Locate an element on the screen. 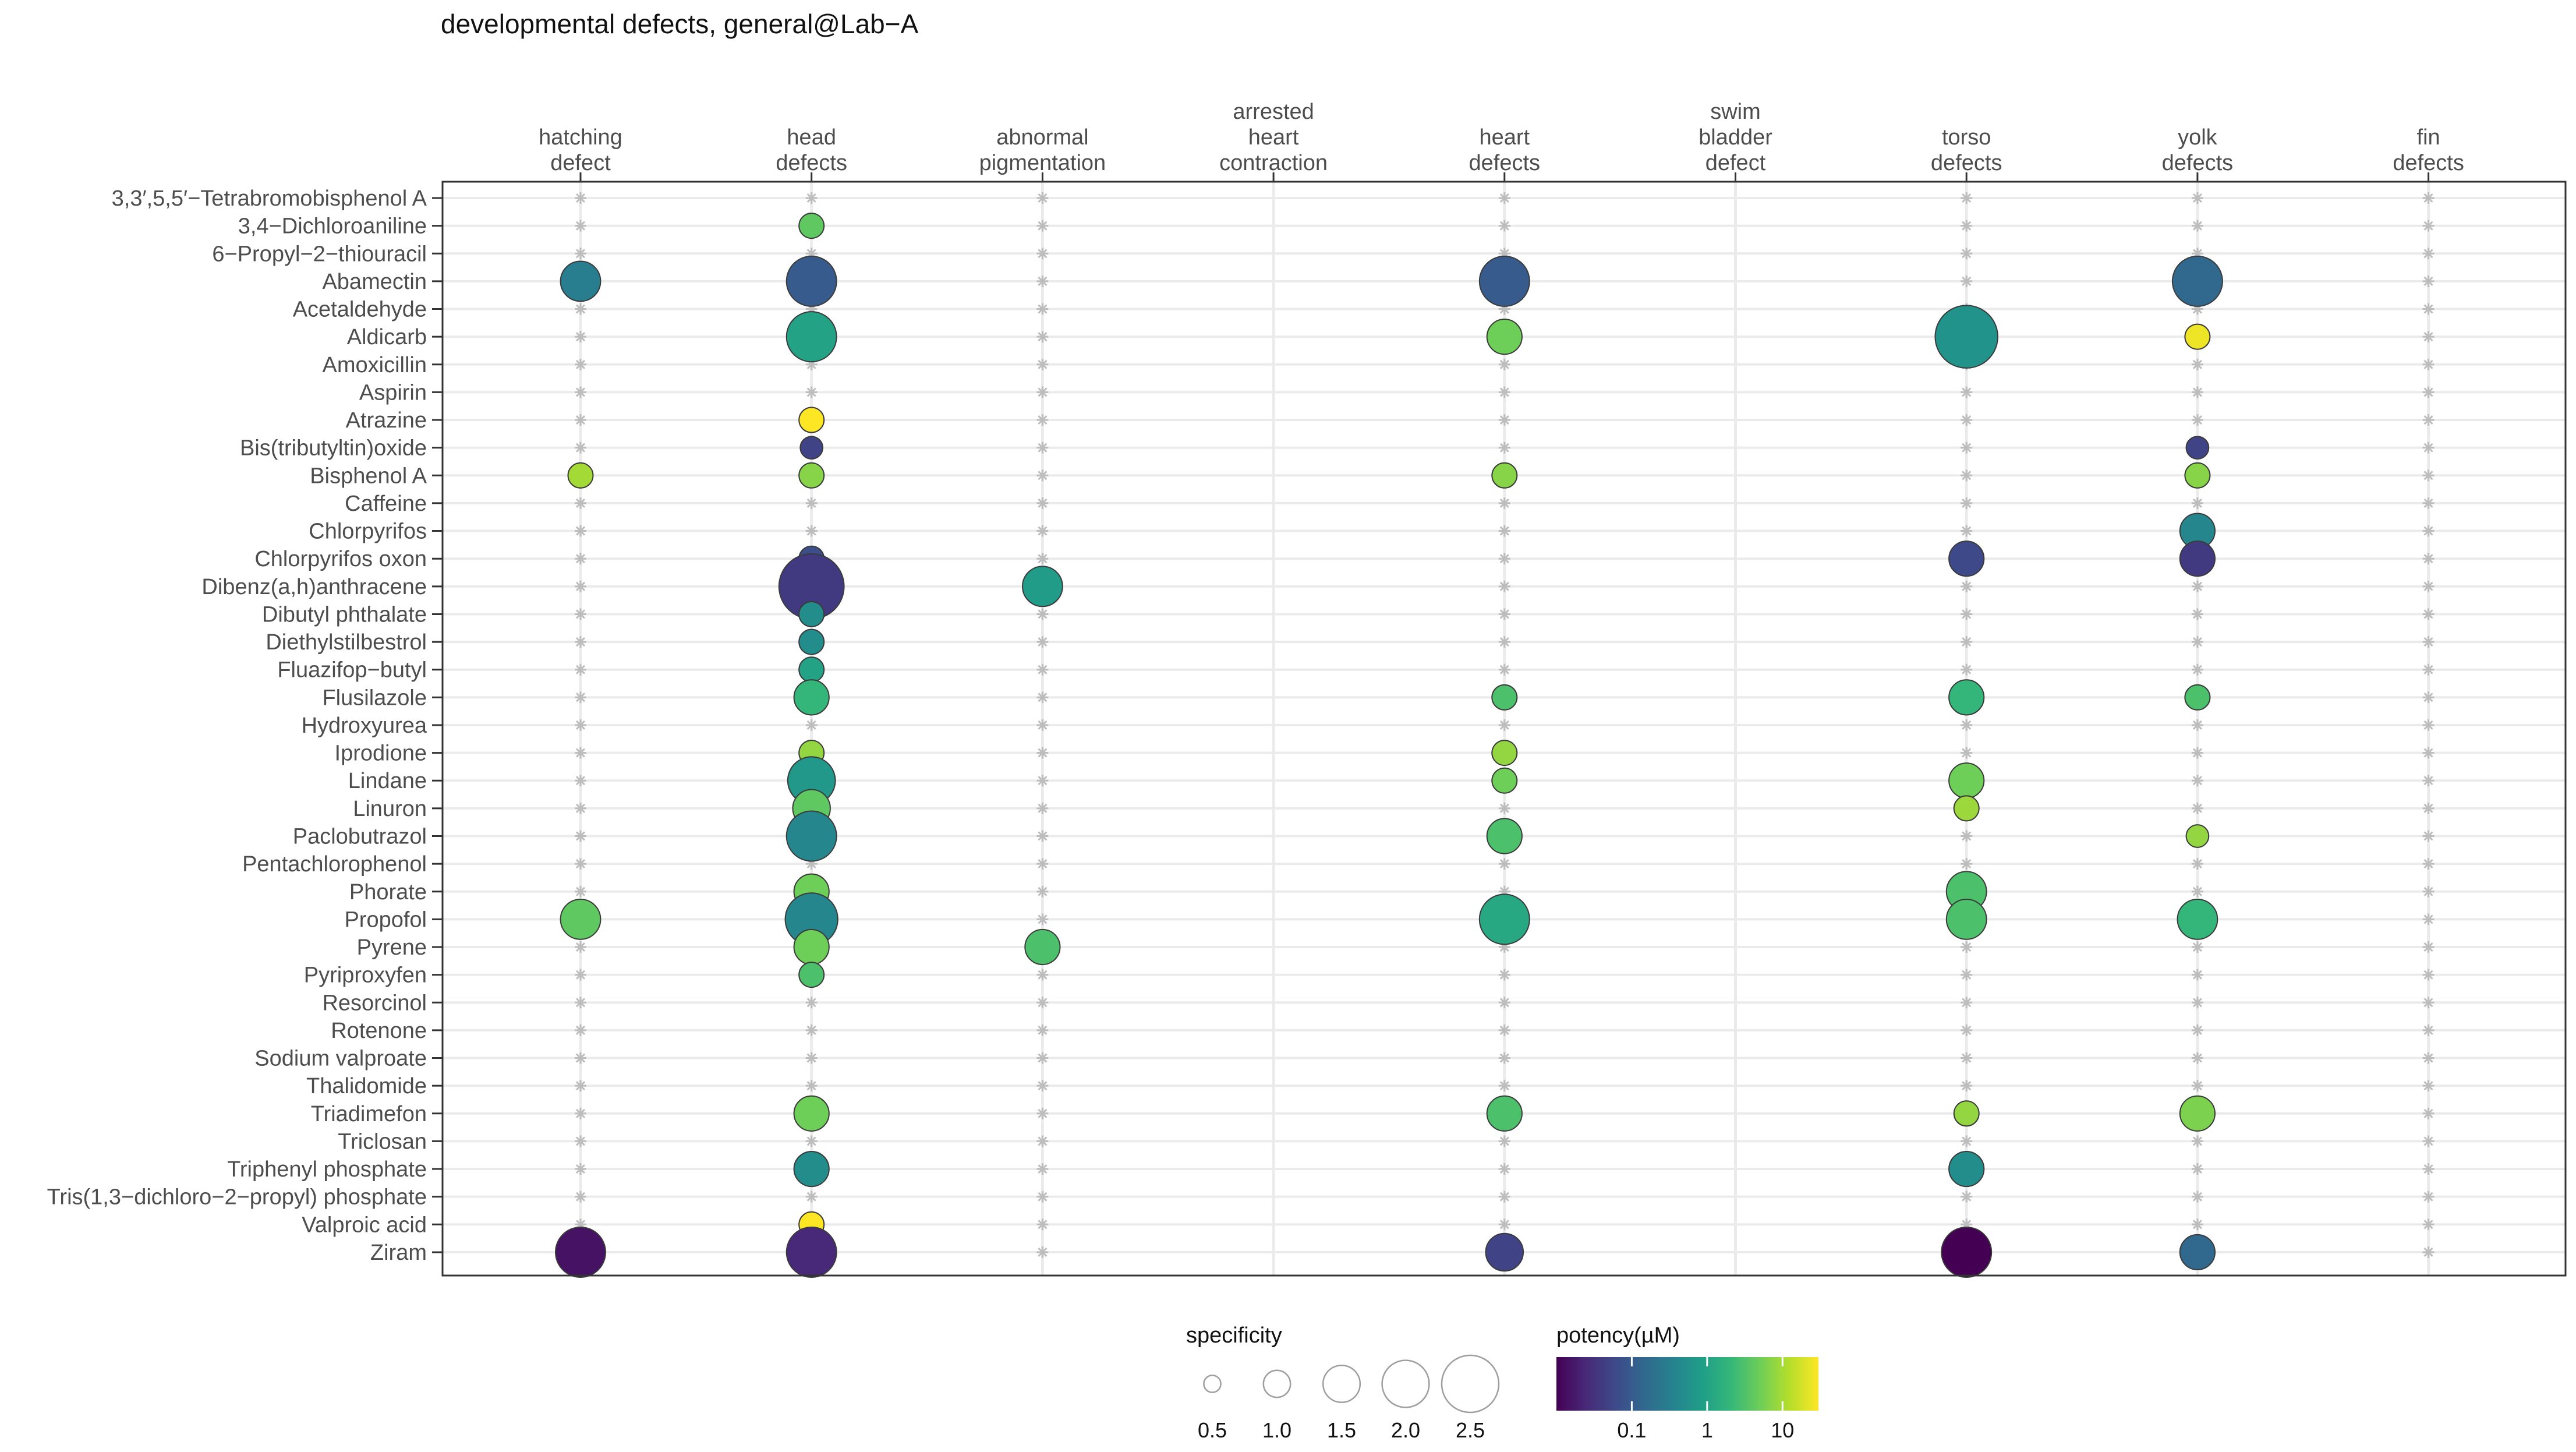 This screenshot has width=2576, height=1452. column-label: swim is located at coordinates (1736, 112).